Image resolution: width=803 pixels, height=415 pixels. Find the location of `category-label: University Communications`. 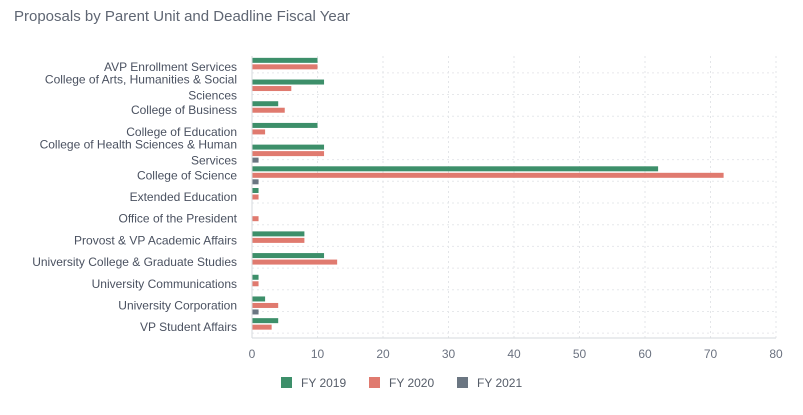

category-label: University Communications is located at coordinates (164, 284).